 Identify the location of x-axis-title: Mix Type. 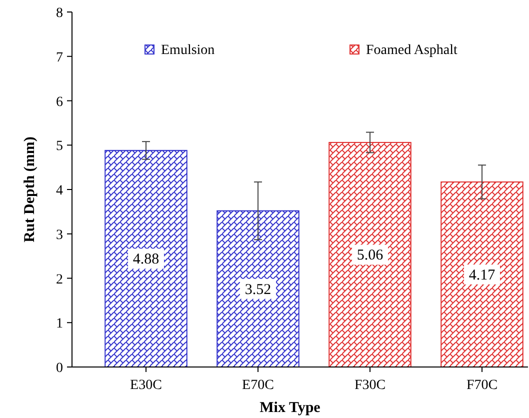
(290, 408).